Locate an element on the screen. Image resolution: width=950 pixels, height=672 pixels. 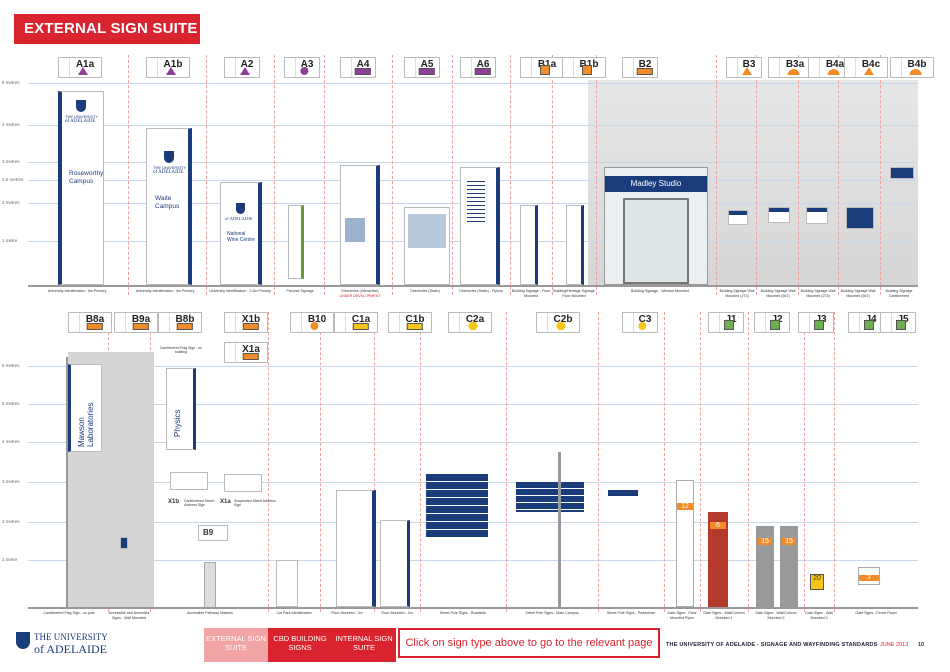
sign-type-c2a-button: C2a is located at coordinates (470, 322).